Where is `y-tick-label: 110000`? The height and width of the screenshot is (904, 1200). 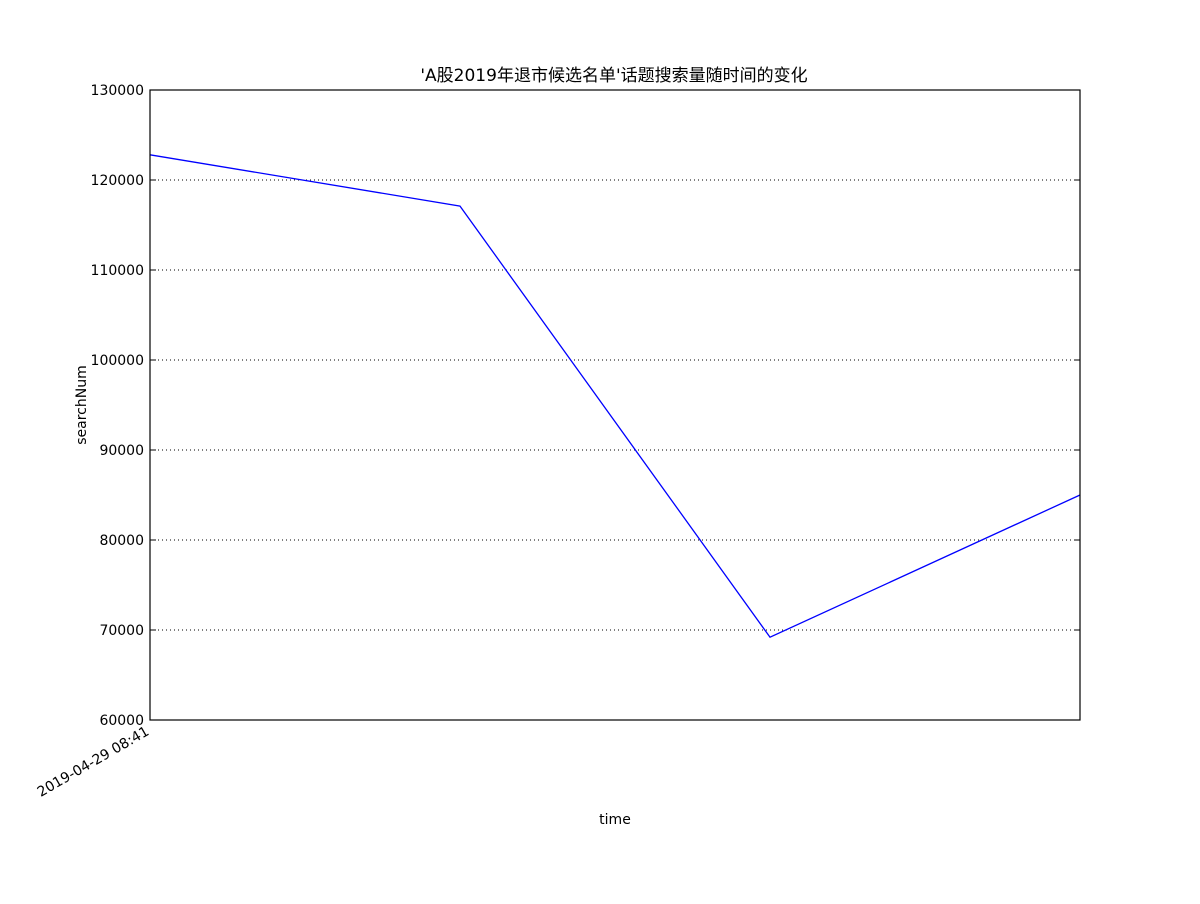 y-tick-label: 110000 is located at coordinates (117, 271).